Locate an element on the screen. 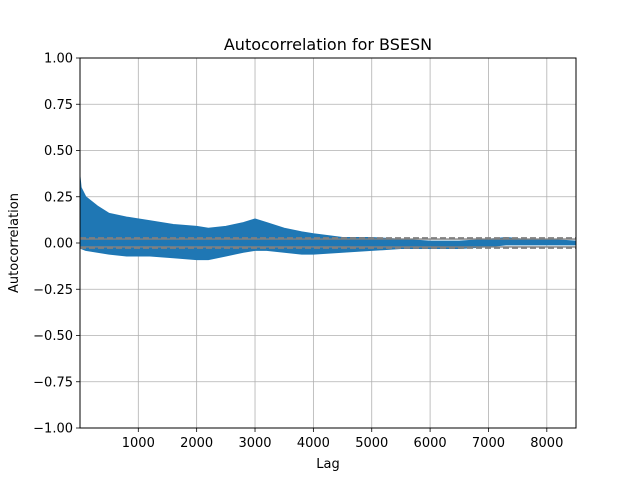 This screenshot has height=480, width=640. x-tick-label: 3000 is located at coordinates (254, 443).